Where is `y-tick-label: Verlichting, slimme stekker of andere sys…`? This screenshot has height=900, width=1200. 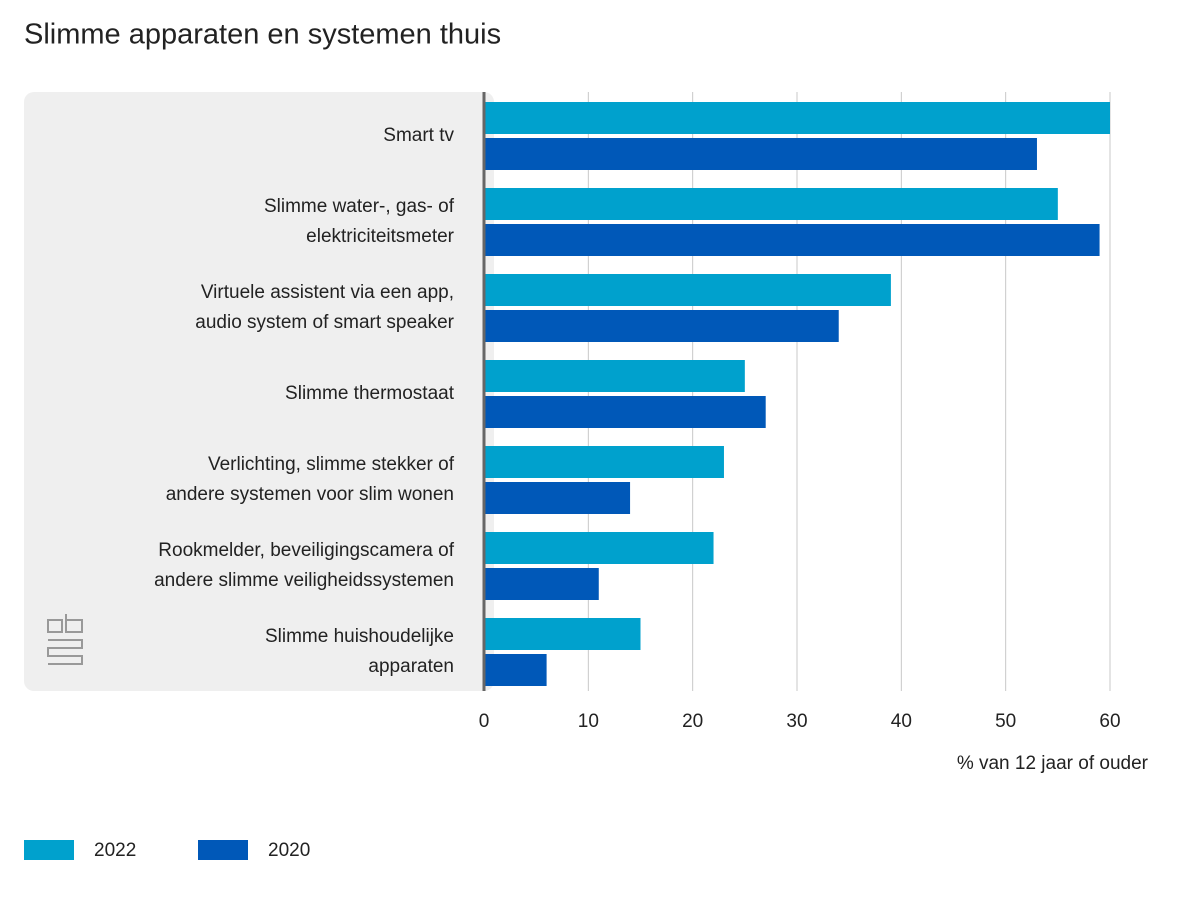
y-tick-label: Verlichting, slimme stekker of andere sys… is located at coordinates (310, 479).